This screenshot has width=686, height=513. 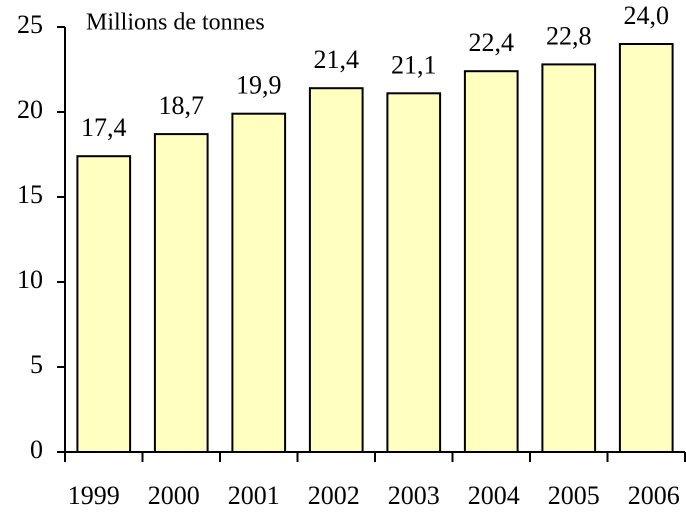 What do you see at coordinates (30, 279) in the screenshot?
I see `y-tick-label: 10` at bounding box center [30, 279].